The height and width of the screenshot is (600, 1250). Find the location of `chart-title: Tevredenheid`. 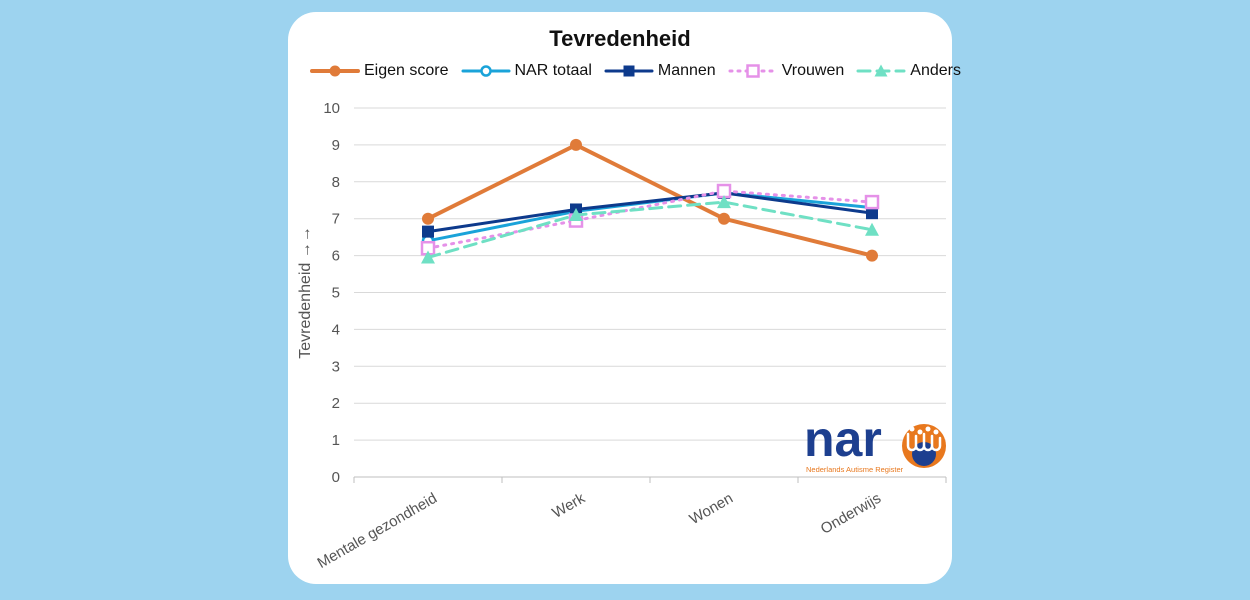

chart-title: Tevredenheid is located at coordinates (620, 38).